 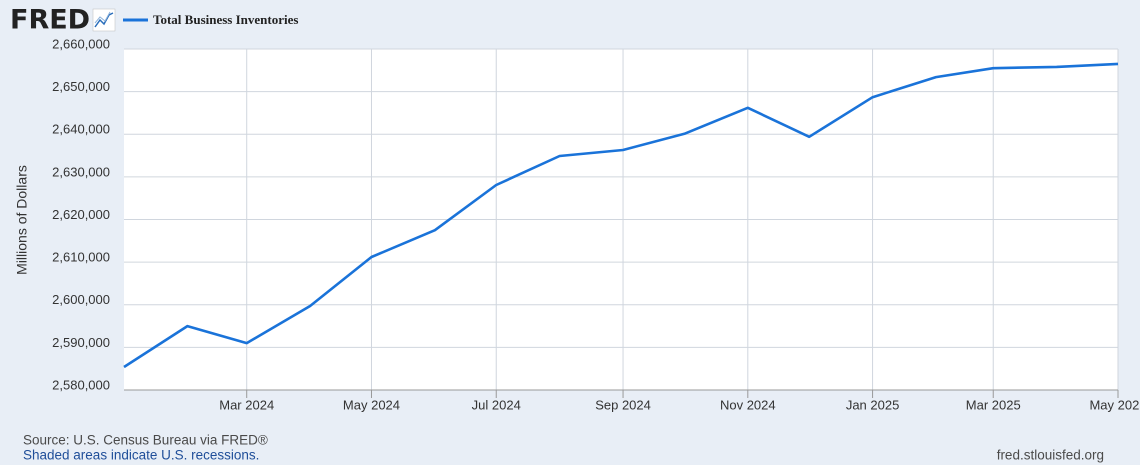 I want to click on y-tick-label: 2,590,000, so click(x=81, y=342).